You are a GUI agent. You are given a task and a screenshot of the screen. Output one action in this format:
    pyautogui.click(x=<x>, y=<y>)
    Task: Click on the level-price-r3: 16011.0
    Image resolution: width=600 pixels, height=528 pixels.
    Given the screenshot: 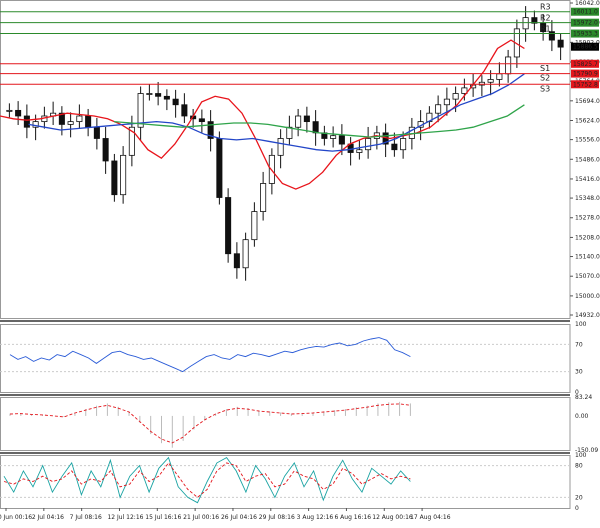 What is the action you would take?
    pyautogui.click(x=585, y=12)
    